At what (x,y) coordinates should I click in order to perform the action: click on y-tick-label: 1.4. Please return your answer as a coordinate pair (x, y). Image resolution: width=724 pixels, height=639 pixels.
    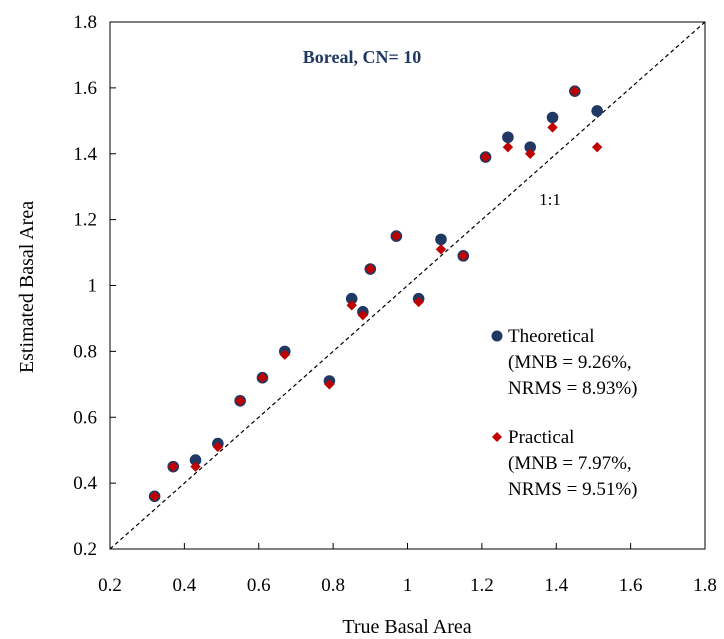
    Looking at the image, I should click on (85, 154).